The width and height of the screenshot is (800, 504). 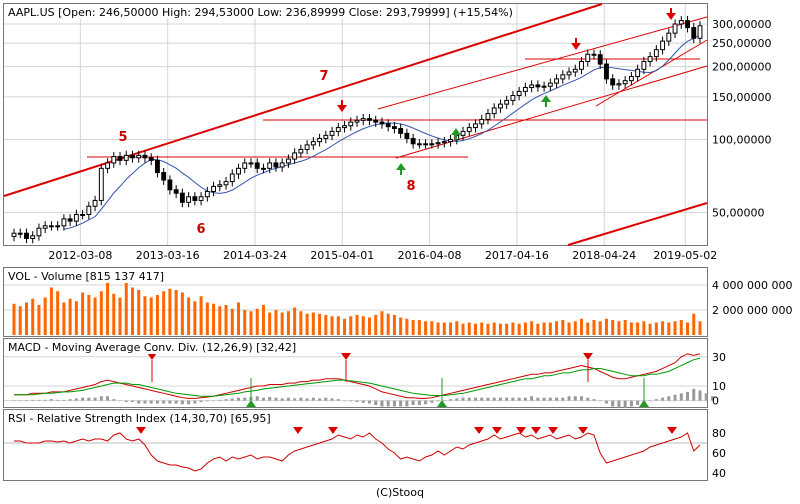 I want to click on price-y-tick-label: 300,00000, so click(x=742, y=24).